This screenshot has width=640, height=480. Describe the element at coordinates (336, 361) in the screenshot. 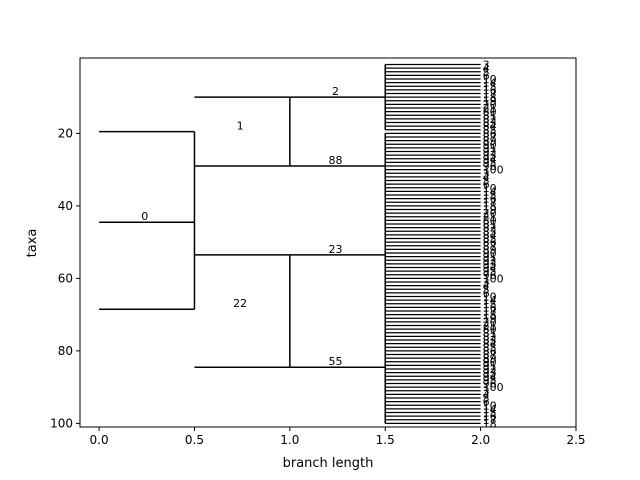

I see `node-label: 55` at that location.